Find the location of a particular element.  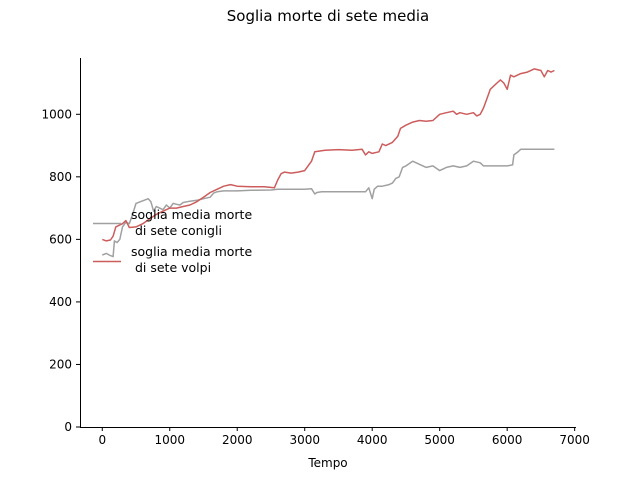

y-tick-label: 1000 is located at coordinates (56, 114).